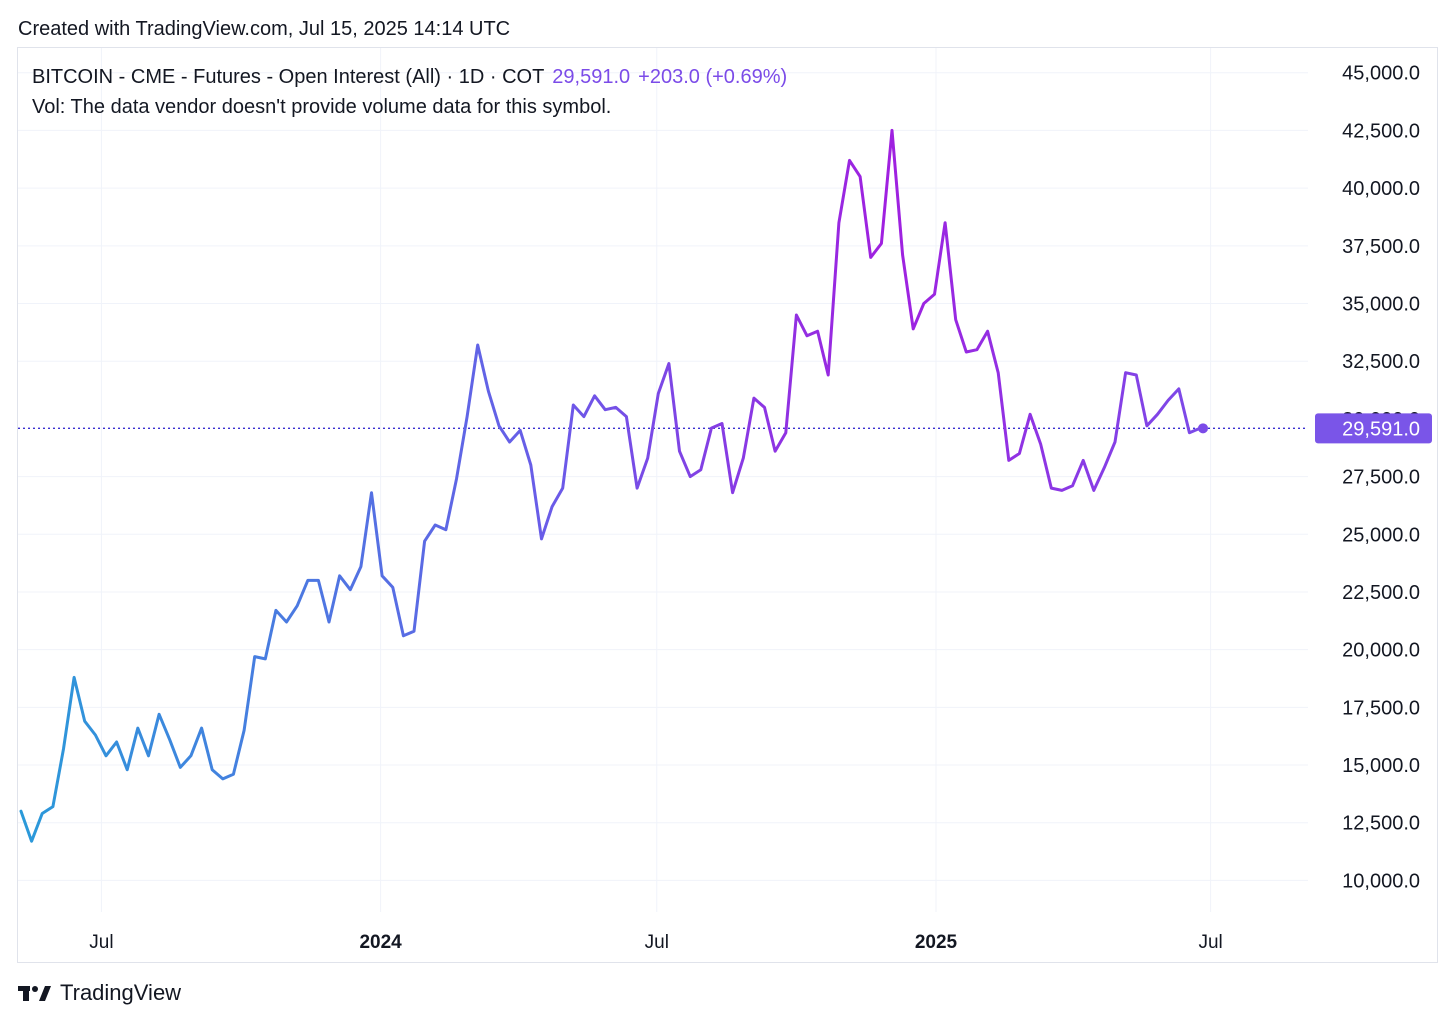 The width and height of the screenshot is (1456, 1026). I want to click on y-tick-label: 25,000.0, so click(1381, 535).